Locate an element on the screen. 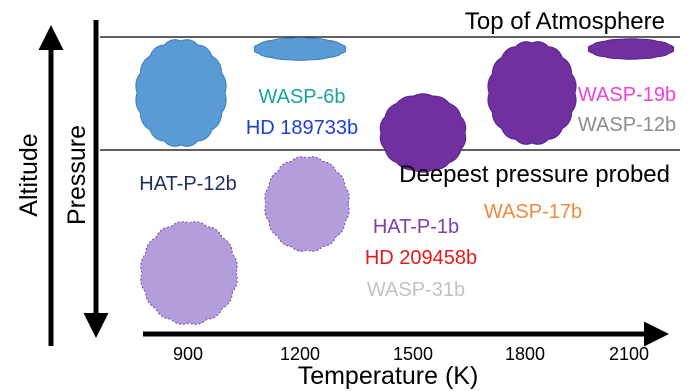  planet-label-wasp-12b: WASP-12b is located at coordinates (627, 125).